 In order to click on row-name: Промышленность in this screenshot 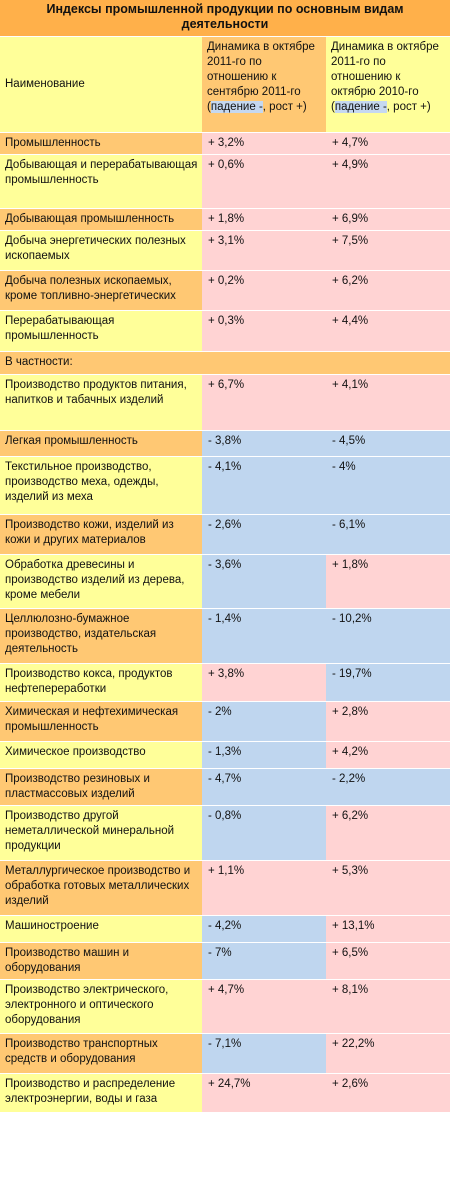, I will do `click(101, 144)`.